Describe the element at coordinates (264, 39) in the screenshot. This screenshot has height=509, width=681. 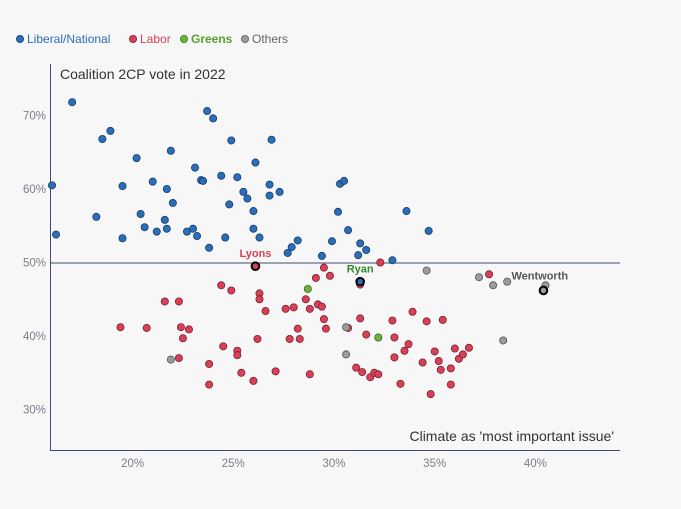
I see `legend-item-others: Others` at that location.